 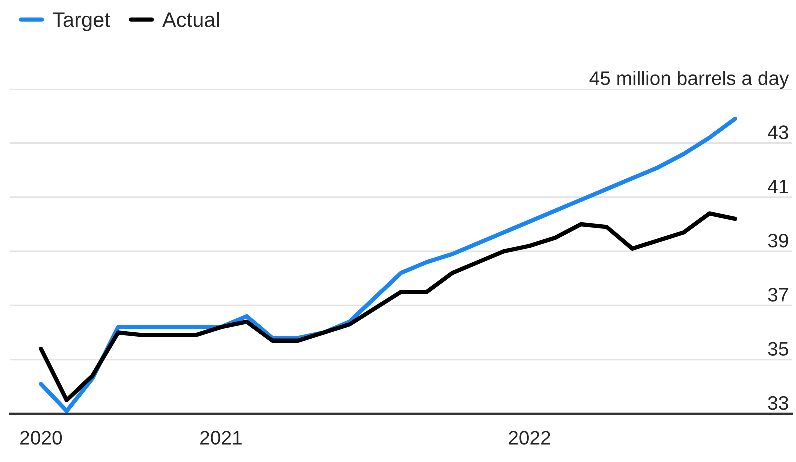 What do you see at coordinates (221, 438) in the screenshot?
I see `x-tick-label: 2021` at bounding box center [221, 438].